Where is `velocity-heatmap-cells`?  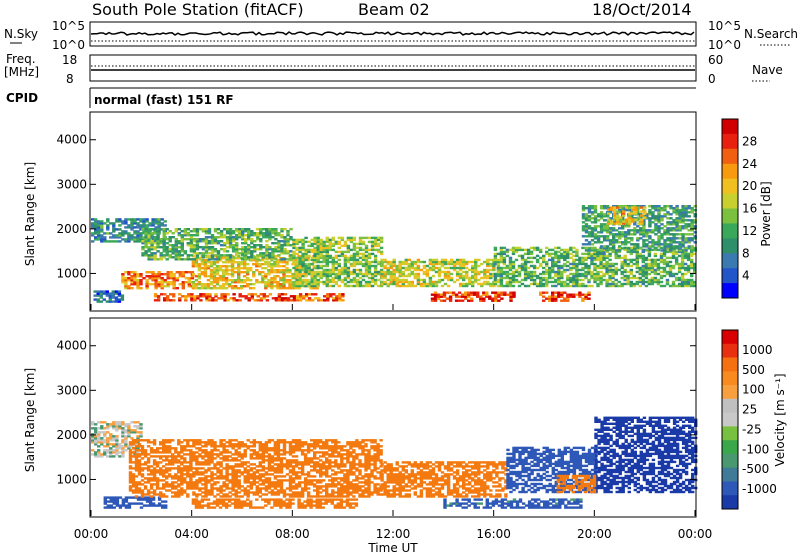
velocity-heatmap-cells is located at coordinates (394, 463).